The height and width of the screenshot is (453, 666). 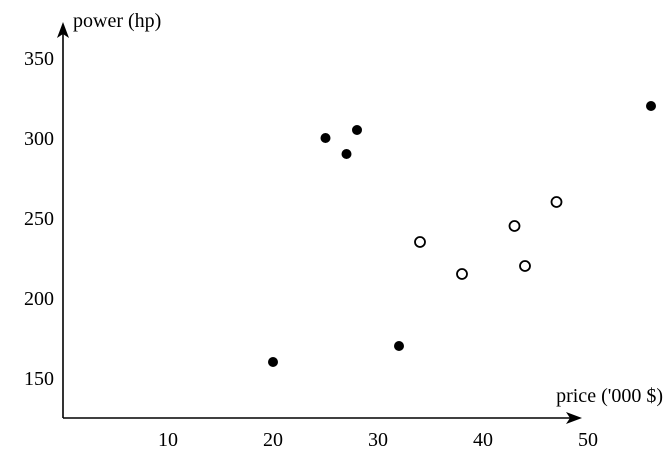 I want to click on x-tick-label: 20, so click(x=273, y=440).